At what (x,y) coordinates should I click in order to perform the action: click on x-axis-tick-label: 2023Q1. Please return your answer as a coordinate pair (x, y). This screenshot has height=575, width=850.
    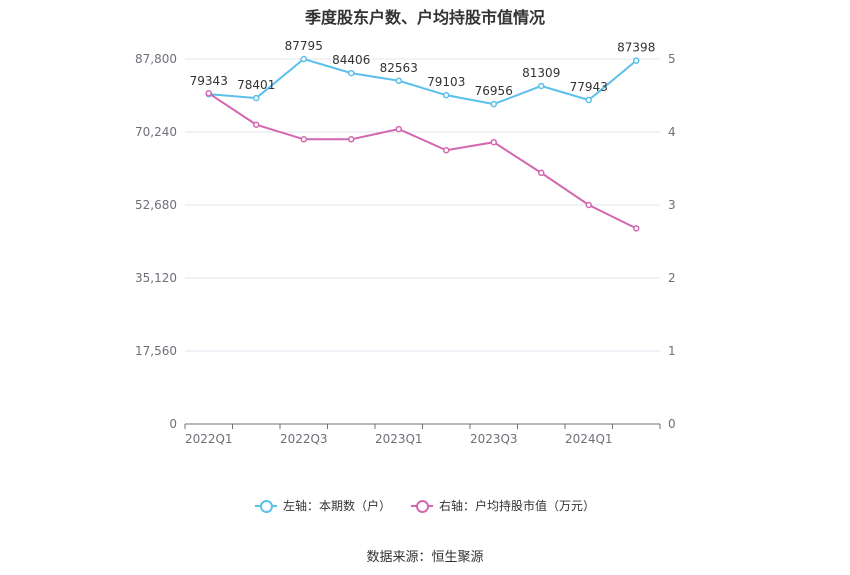
    Looking at the image, I should click on (399, 439).